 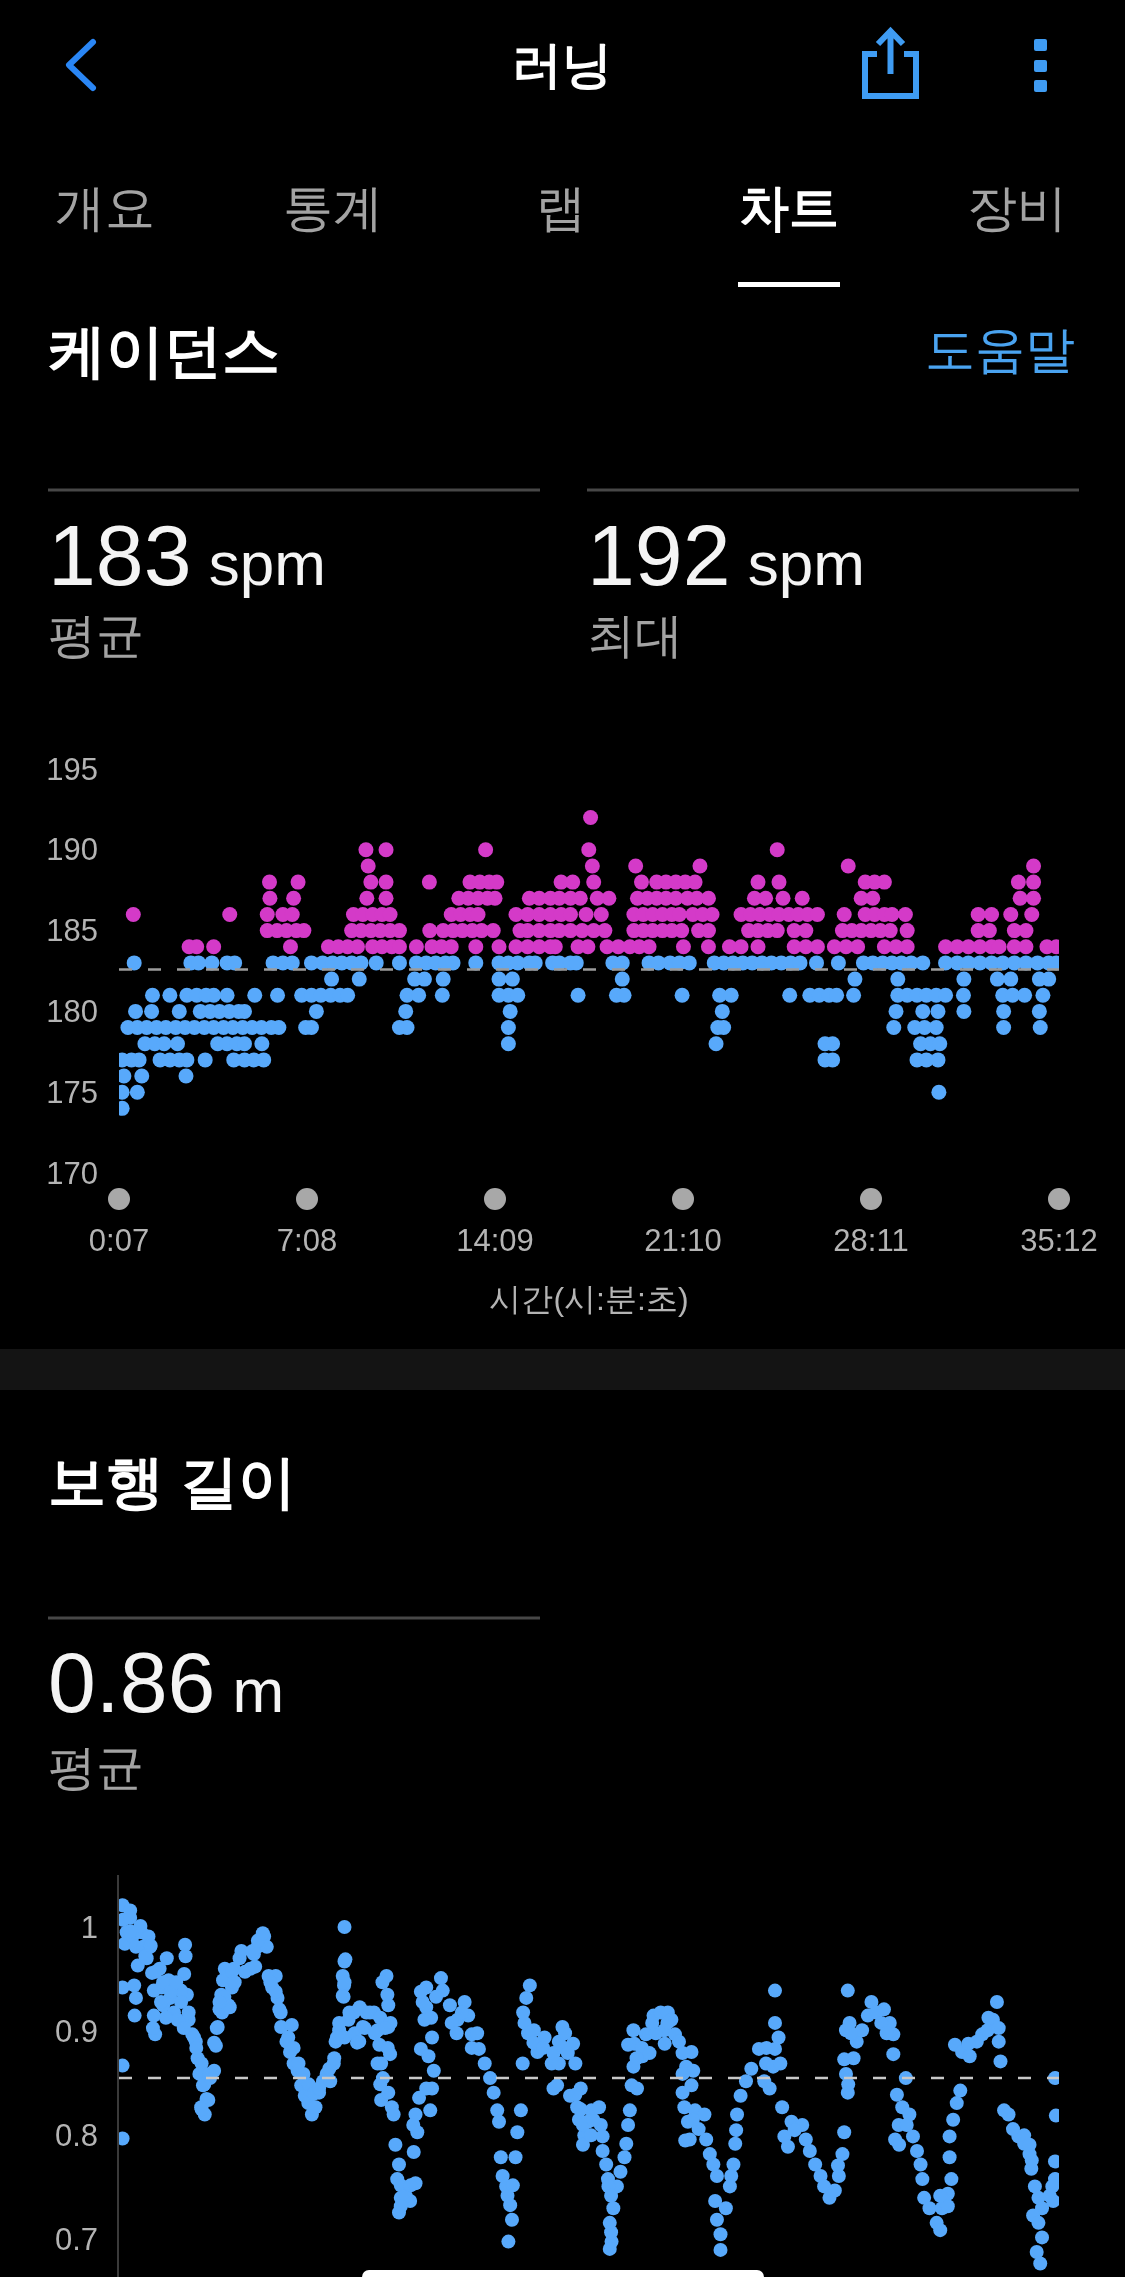 What do you see at coordinates (589, 1299) in the screenshot?
I see `x-axis-title: 시간(시:분:초)` at bounding box center [589, 1299].